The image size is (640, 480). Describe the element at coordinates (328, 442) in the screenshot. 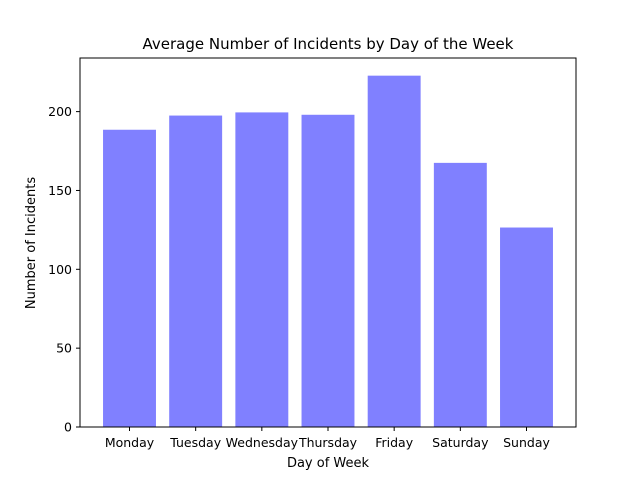

I see `x-tick-label-thursday: Thursday` at that location.